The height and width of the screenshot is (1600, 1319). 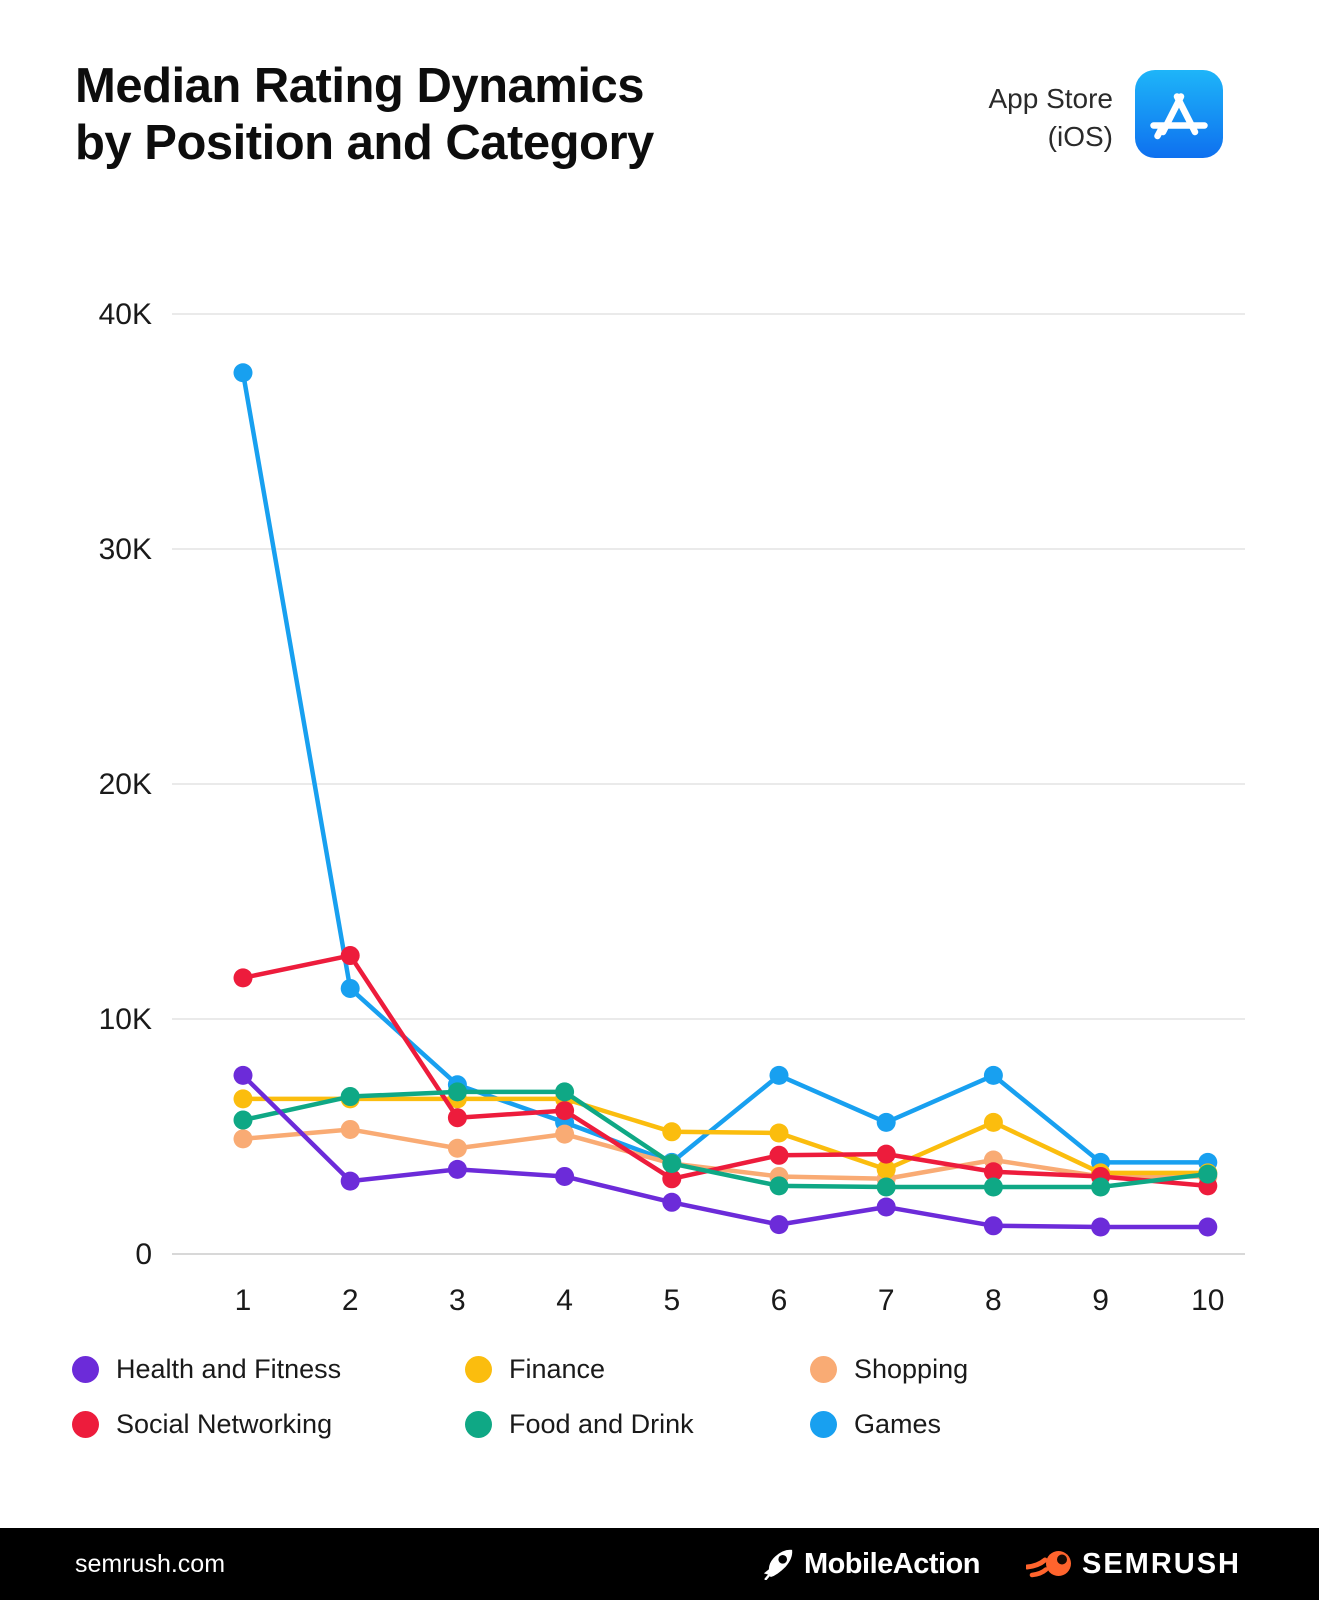 What do you see at coordinates (659, 1564) in the screenshot?
I see `footer: semrush.com MobileAction SEMRUSH` at bounding box center [659, 1564].